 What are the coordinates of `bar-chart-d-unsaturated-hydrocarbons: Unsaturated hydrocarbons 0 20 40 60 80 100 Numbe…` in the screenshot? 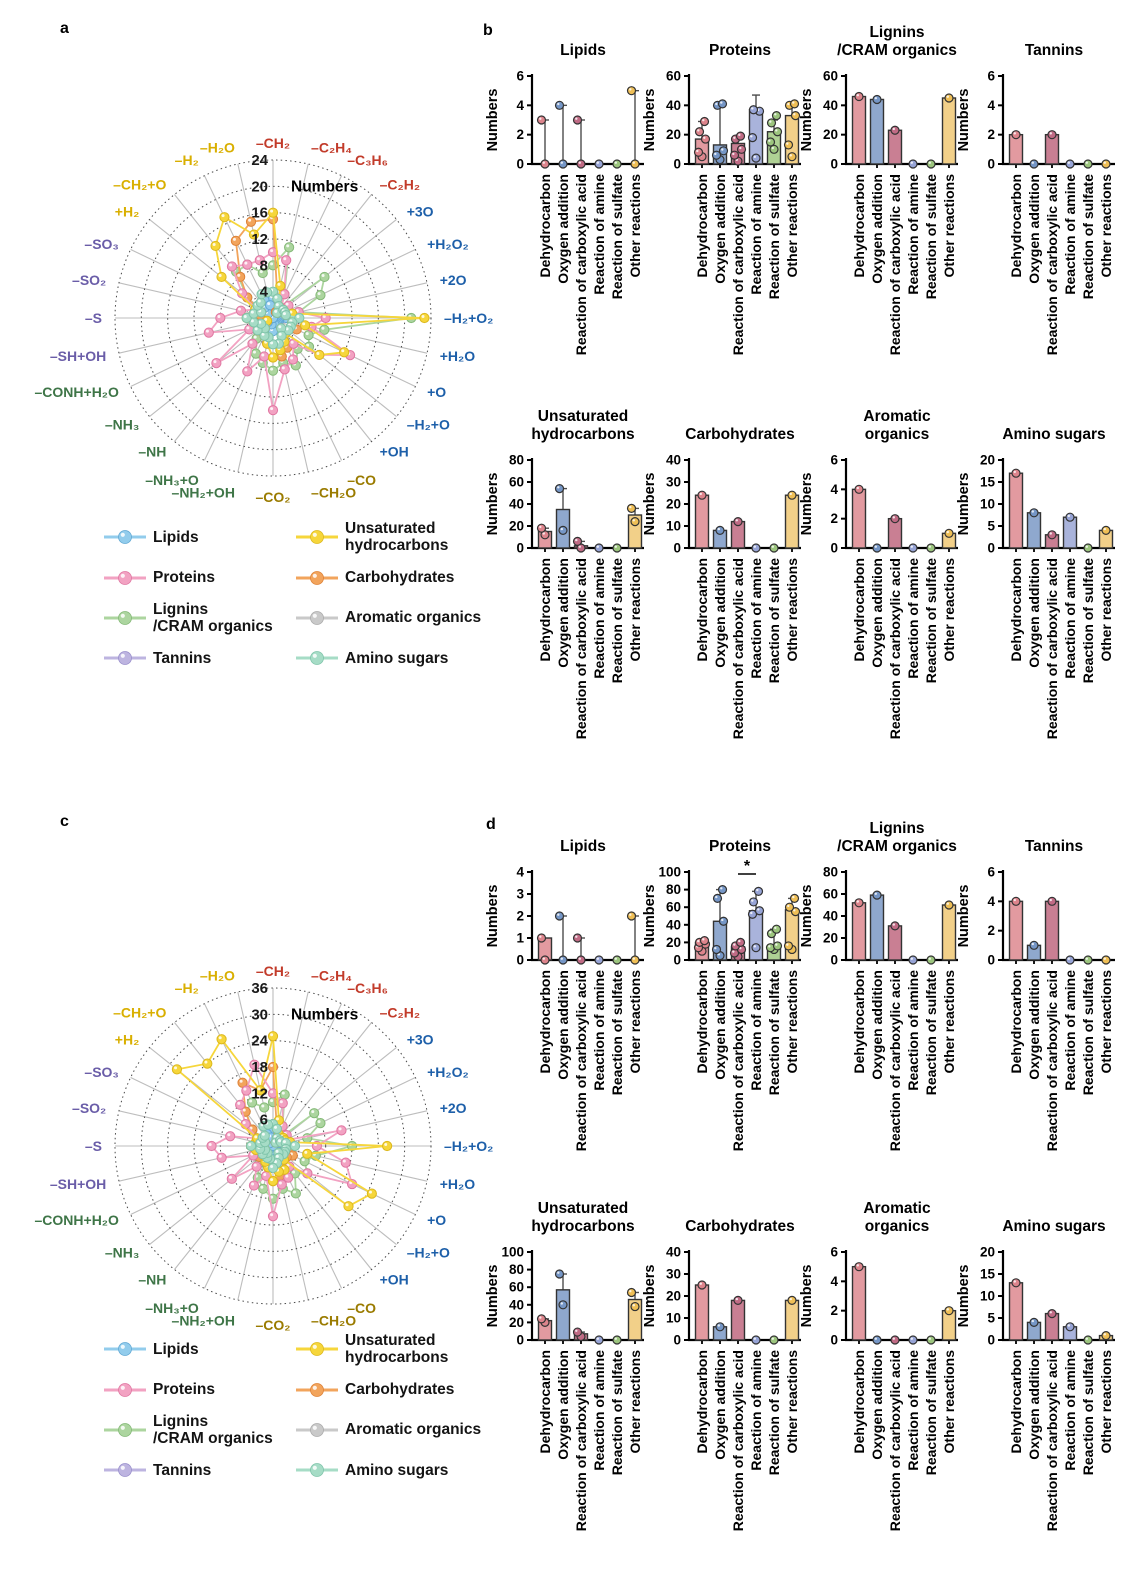 It's located at (570, 1384).